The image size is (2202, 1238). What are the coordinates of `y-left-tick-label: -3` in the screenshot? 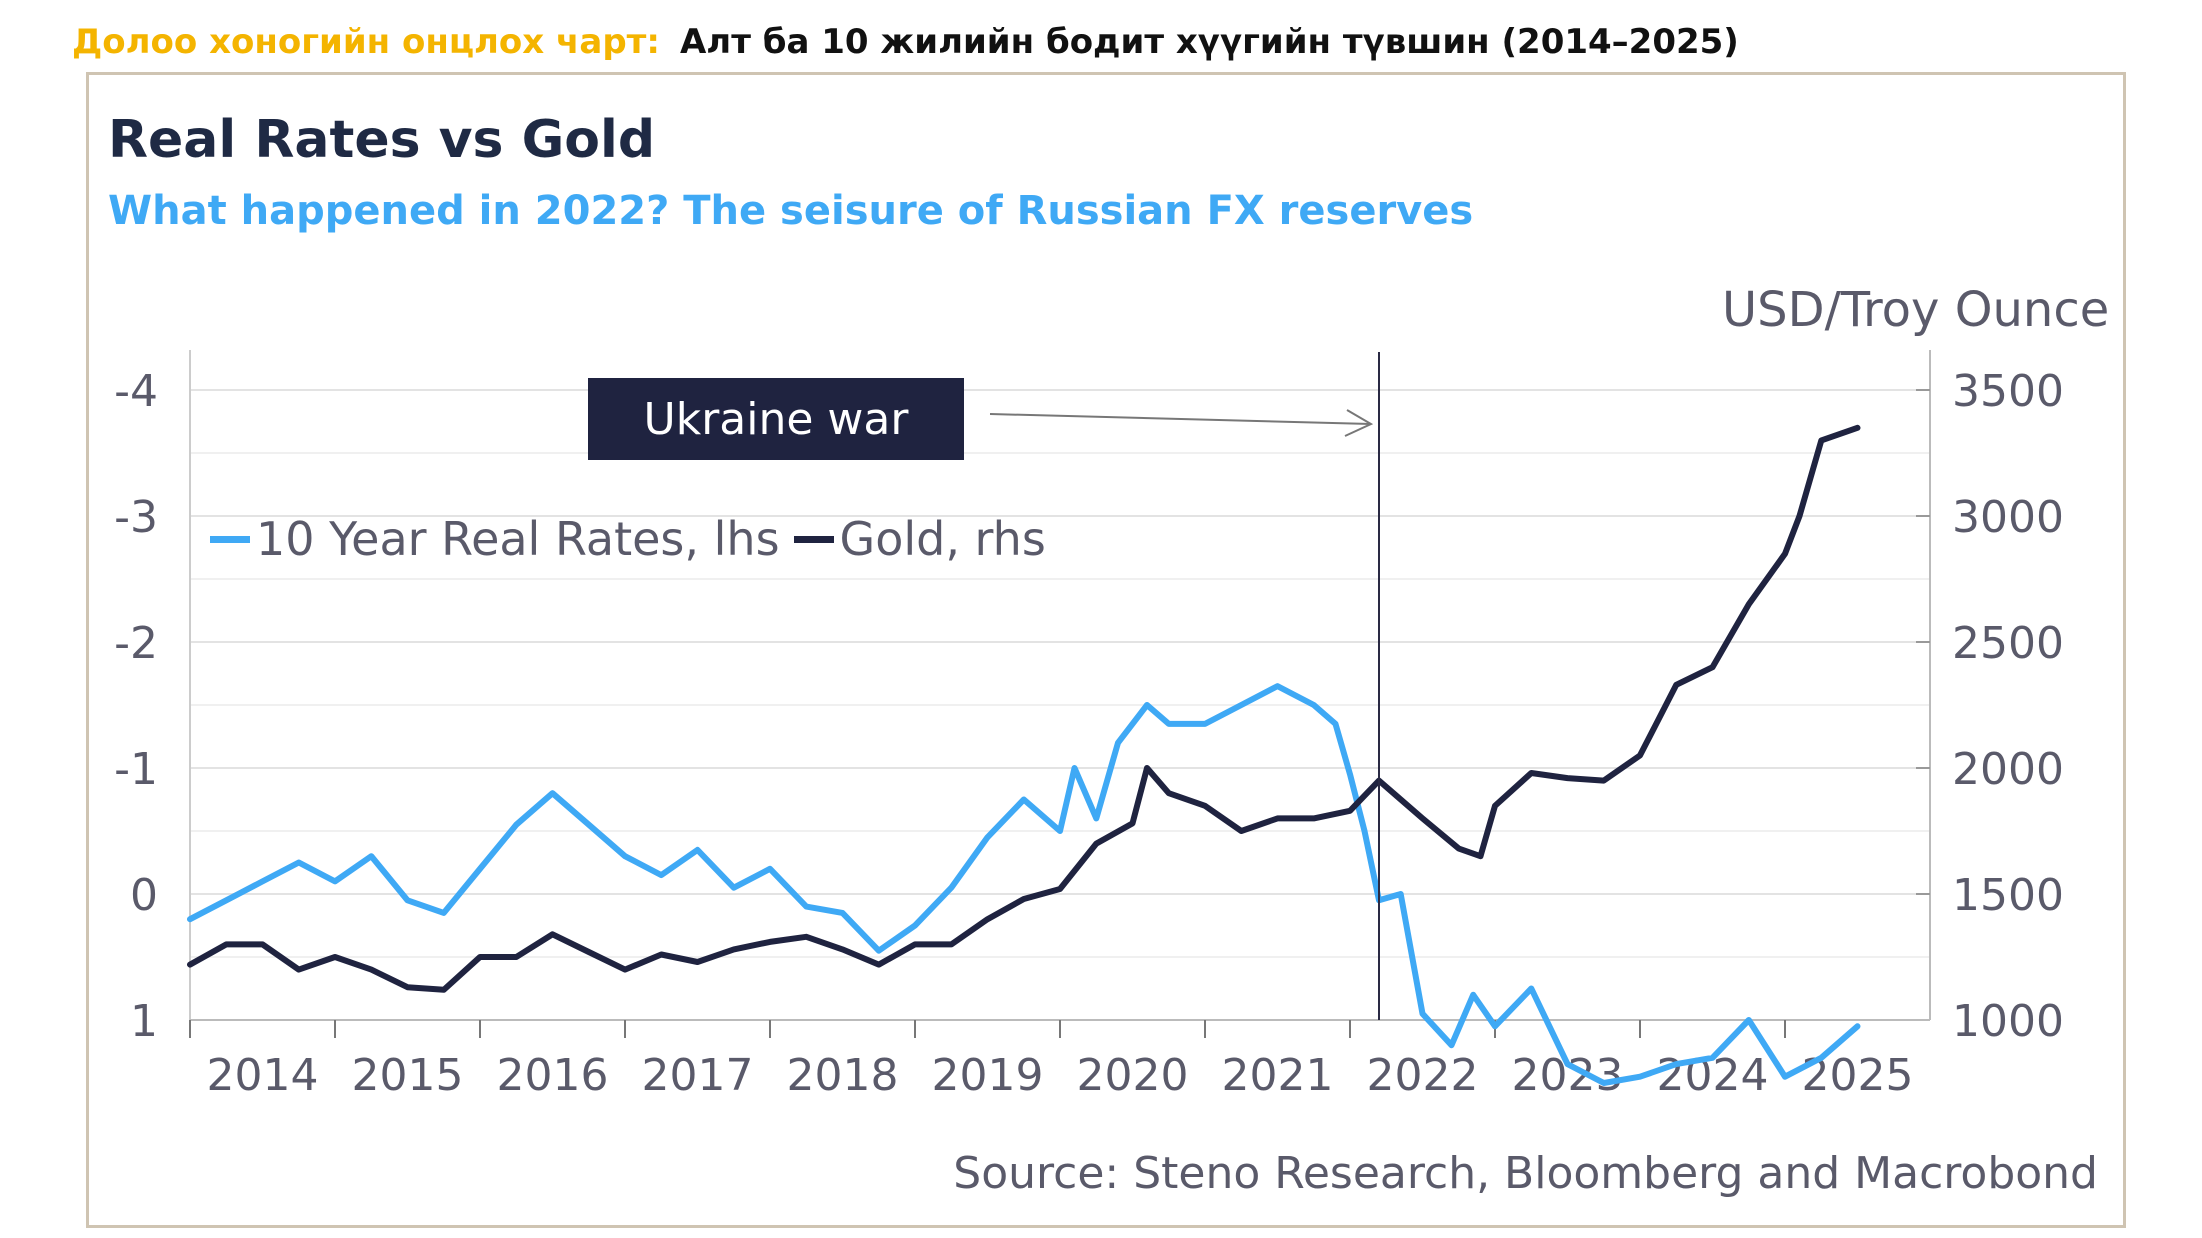 It's located at (136, 517).